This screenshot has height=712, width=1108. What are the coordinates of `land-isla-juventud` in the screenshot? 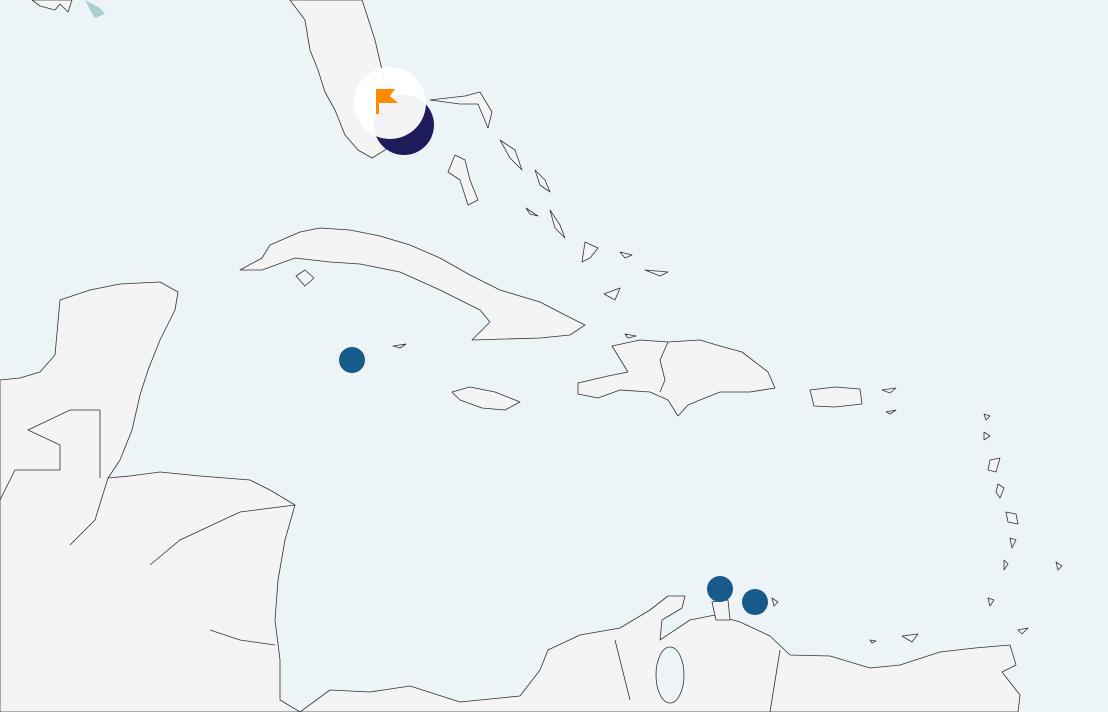 It's located at (305, 278).